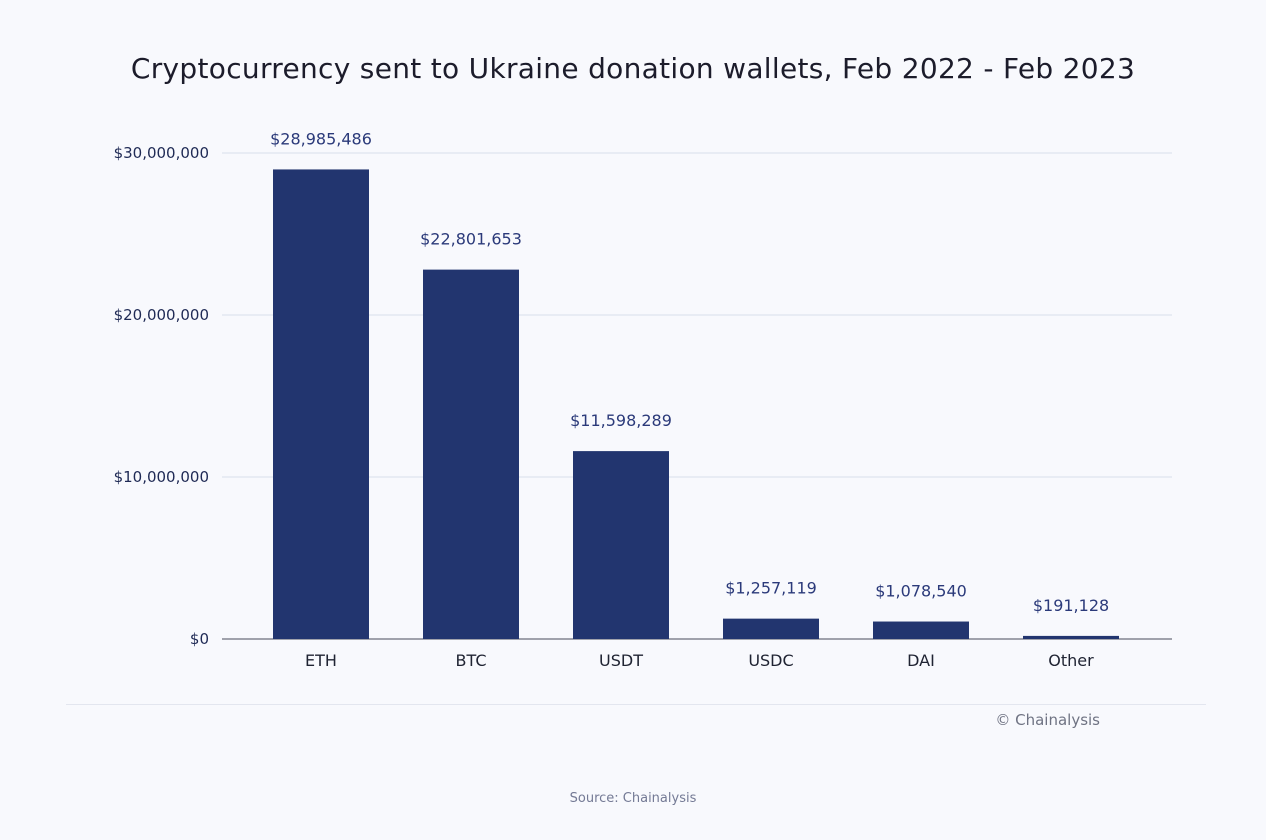  What do you see at coordinates (699, 660) in the screenshot?
I see `x-axis-tick-labels: ETH BTC USDT USDC DAI Other` at bounding box center [699, 660].